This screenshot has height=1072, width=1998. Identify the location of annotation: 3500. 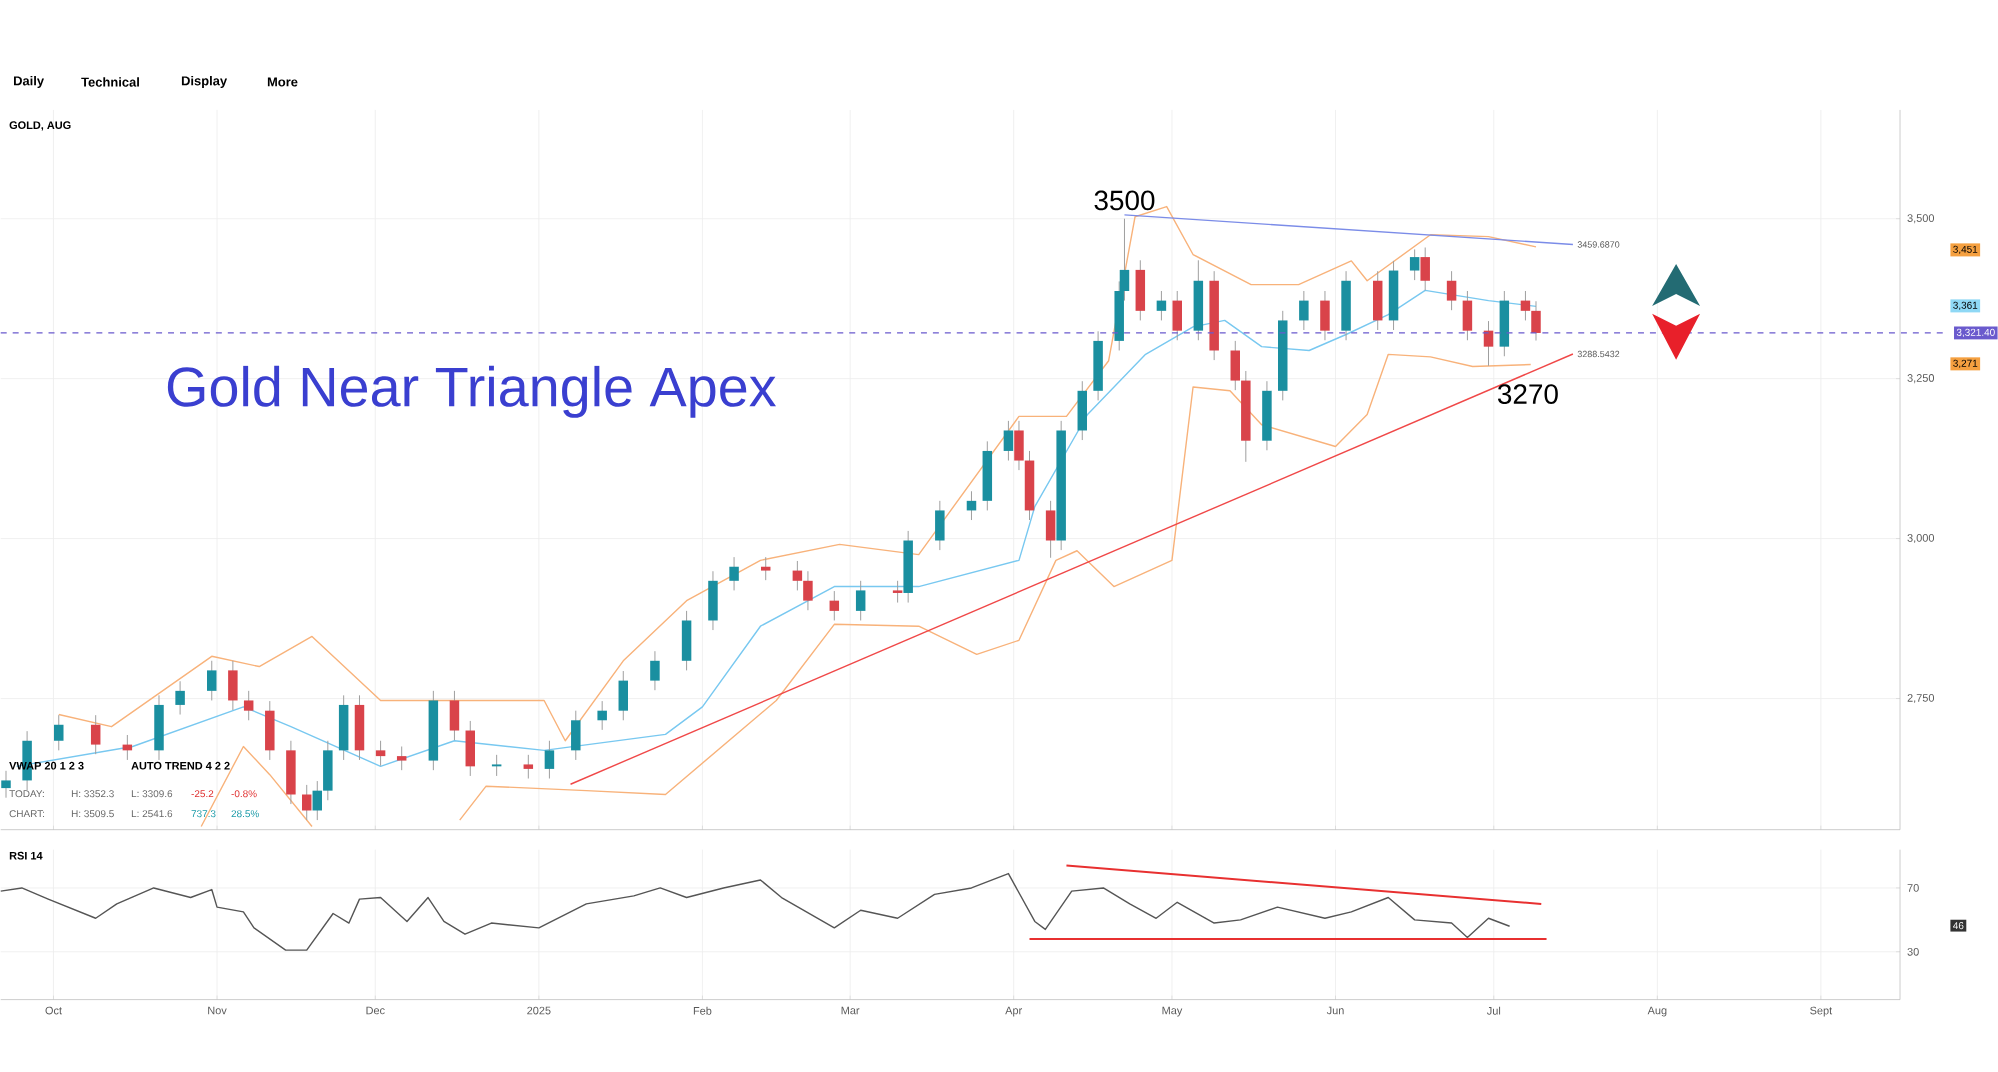
(1124, 200).